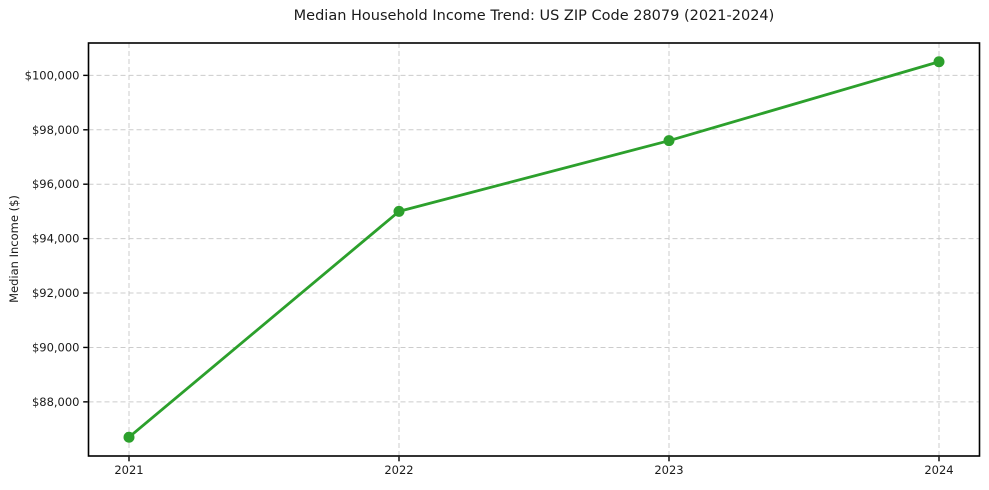 Image resolution: width=989 pixels, height=490 pixels. I want to click on y-tick-label: $98,000, so click(56, 130).